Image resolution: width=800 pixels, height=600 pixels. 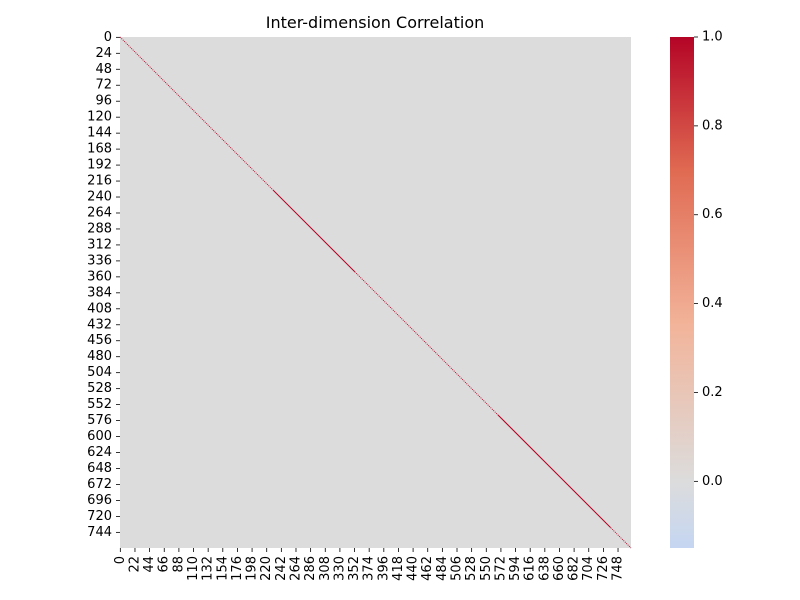 I want to click on x-tick-label: 748, so click(x=618, y=568).